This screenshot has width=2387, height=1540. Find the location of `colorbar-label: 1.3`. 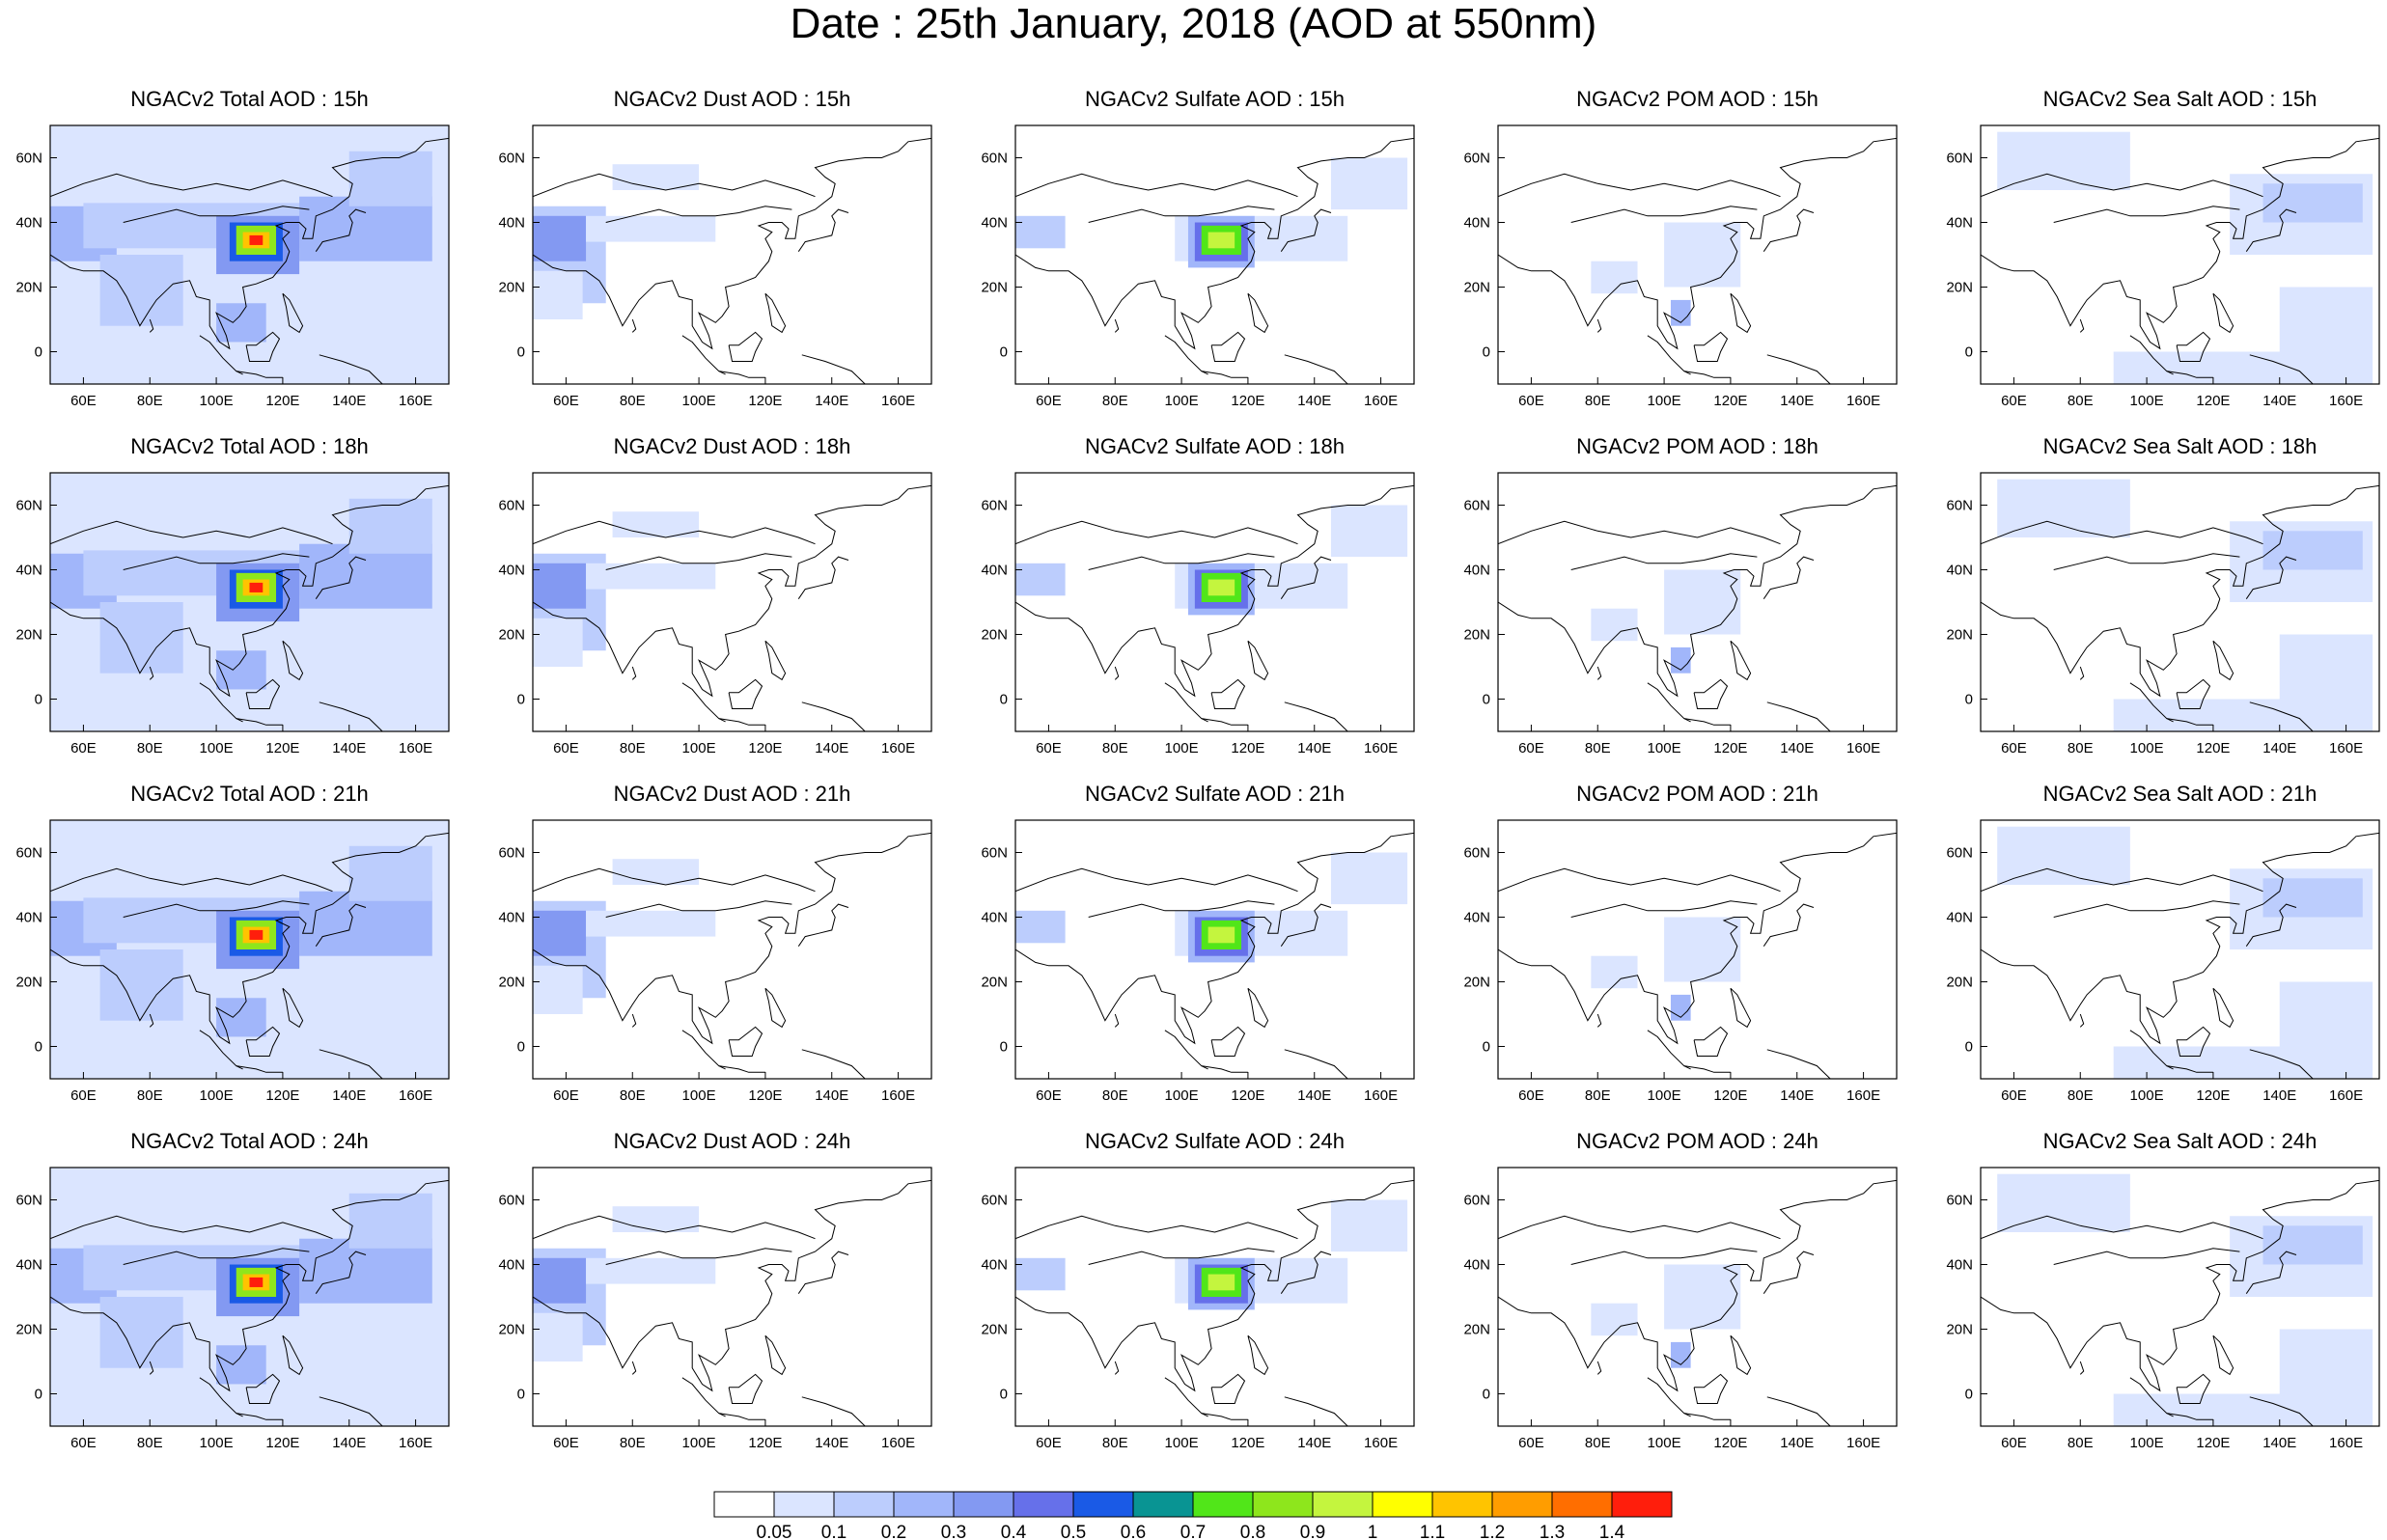

colorbar-label: 1.3 is located at coordinates (1552, 1531).